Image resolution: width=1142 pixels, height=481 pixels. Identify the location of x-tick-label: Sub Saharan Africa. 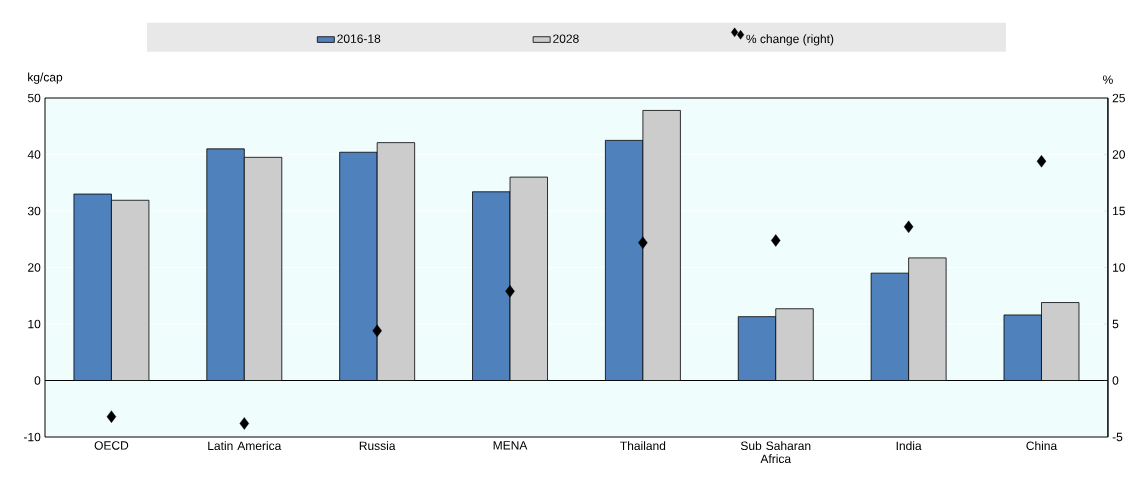
(775, 452).